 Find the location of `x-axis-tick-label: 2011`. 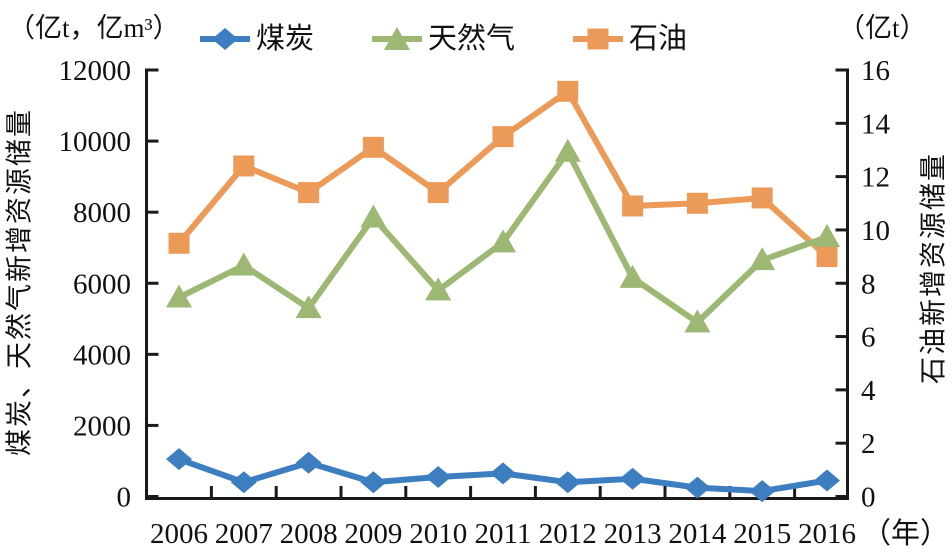

x-axis-tick-label: 2011 is located at coordinates (503, 534).